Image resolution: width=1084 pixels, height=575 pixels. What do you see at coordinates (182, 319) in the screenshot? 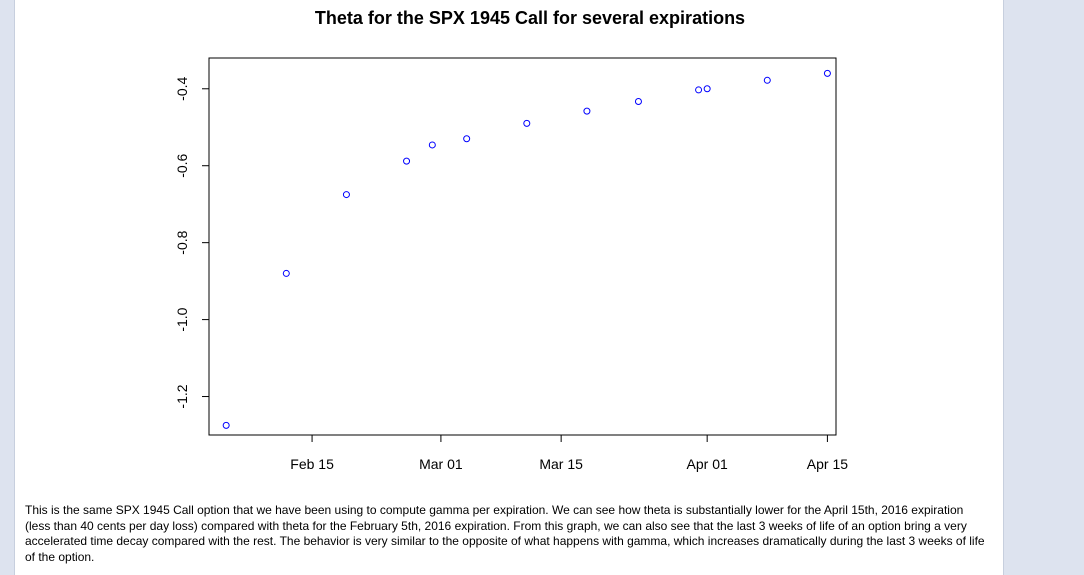
I see `y-tick-label: -1.0` at bounding box center [182, 319].